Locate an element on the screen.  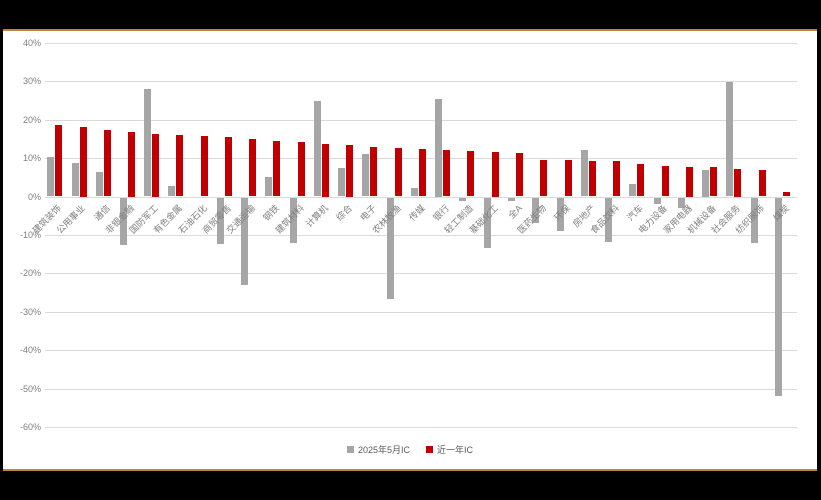
x-axis-category-label: 钢铁 is located at coordinates (271, 212).